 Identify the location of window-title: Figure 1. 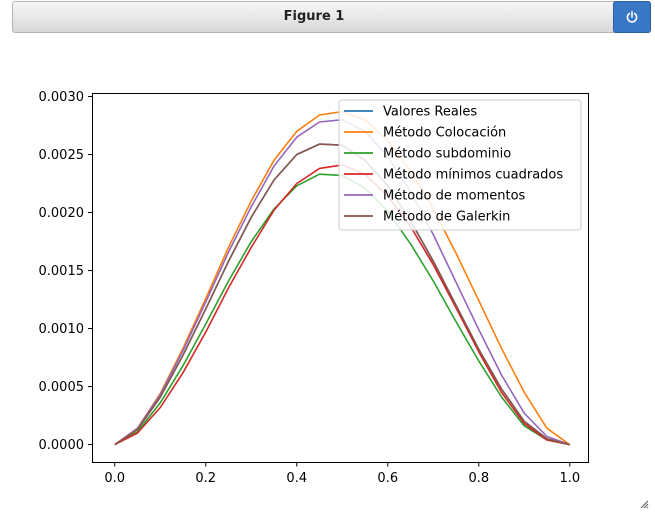
(314, 16).